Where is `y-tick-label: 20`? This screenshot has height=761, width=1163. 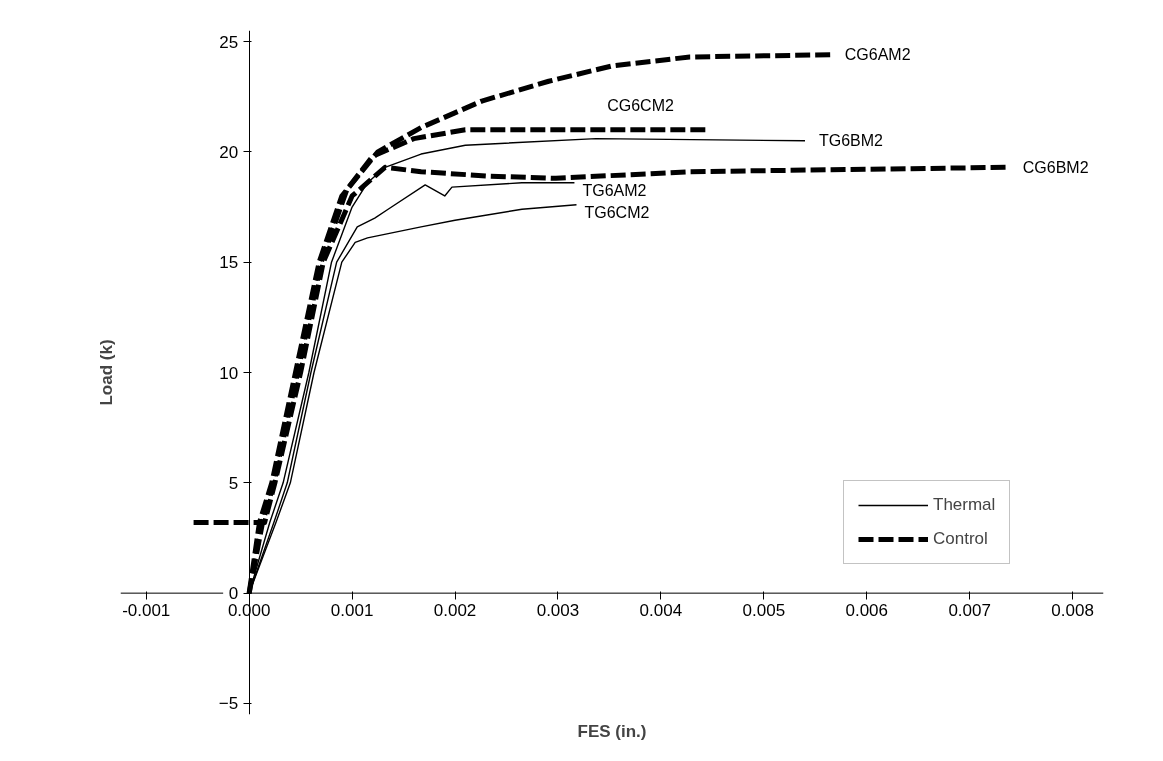 y-tick-label: 20 is located at coordinates (229, 152).